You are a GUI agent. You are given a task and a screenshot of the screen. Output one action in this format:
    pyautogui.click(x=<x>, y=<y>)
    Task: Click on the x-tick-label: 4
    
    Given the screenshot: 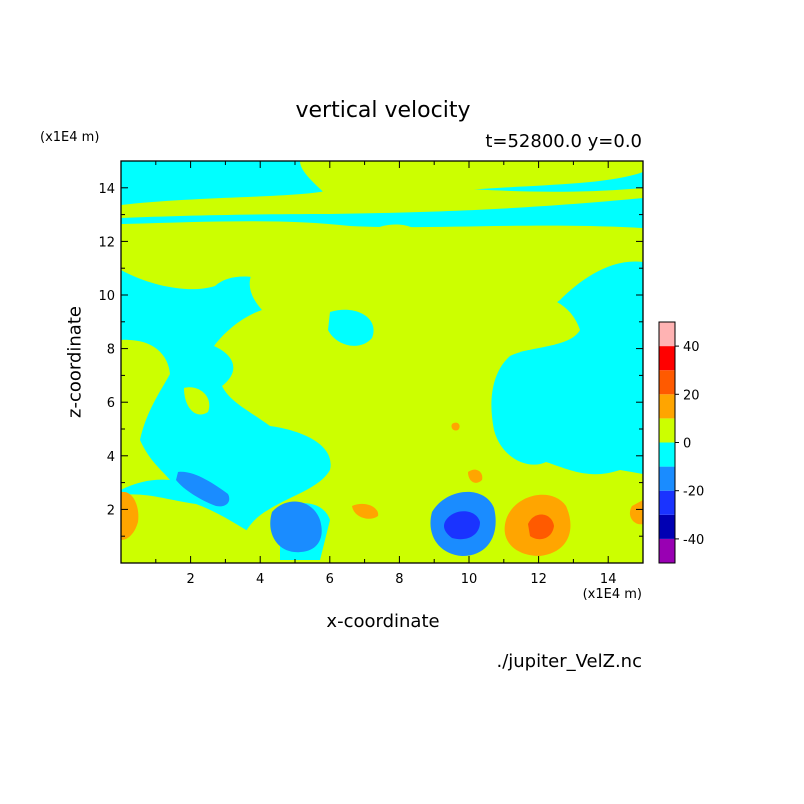 What is the action you would take?
    pyautogui.click(x=260, y=579)
    